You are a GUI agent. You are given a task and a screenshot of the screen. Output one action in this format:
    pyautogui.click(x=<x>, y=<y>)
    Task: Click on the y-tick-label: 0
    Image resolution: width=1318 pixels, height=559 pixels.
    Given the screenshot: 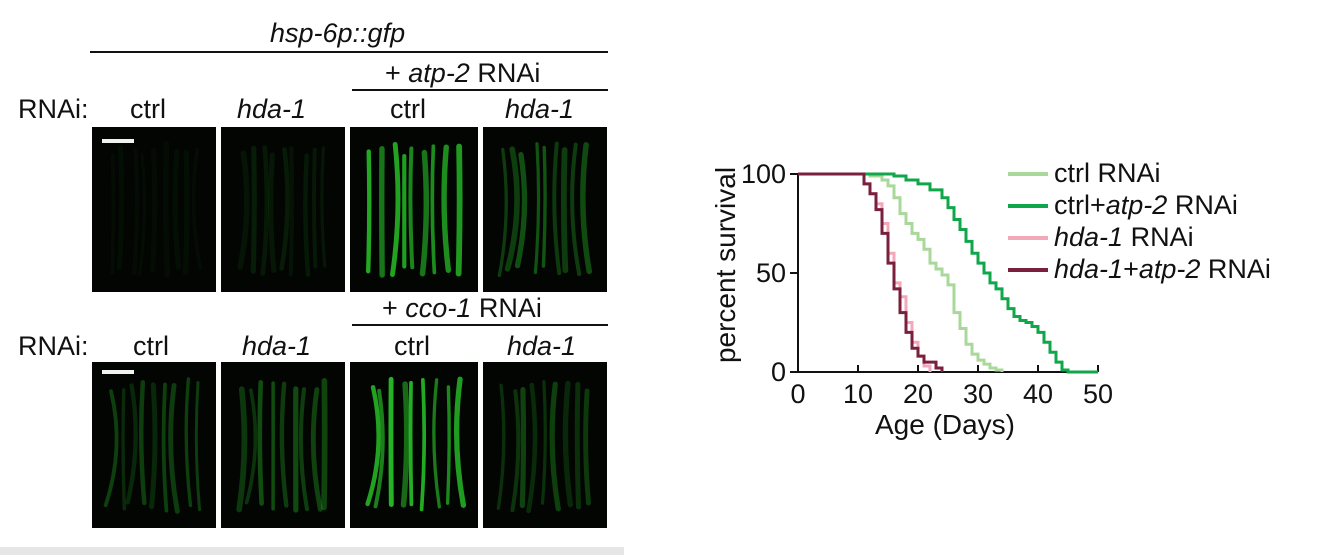 What is the action you would take?
    pyautogui.click(x=778, y=372)
    